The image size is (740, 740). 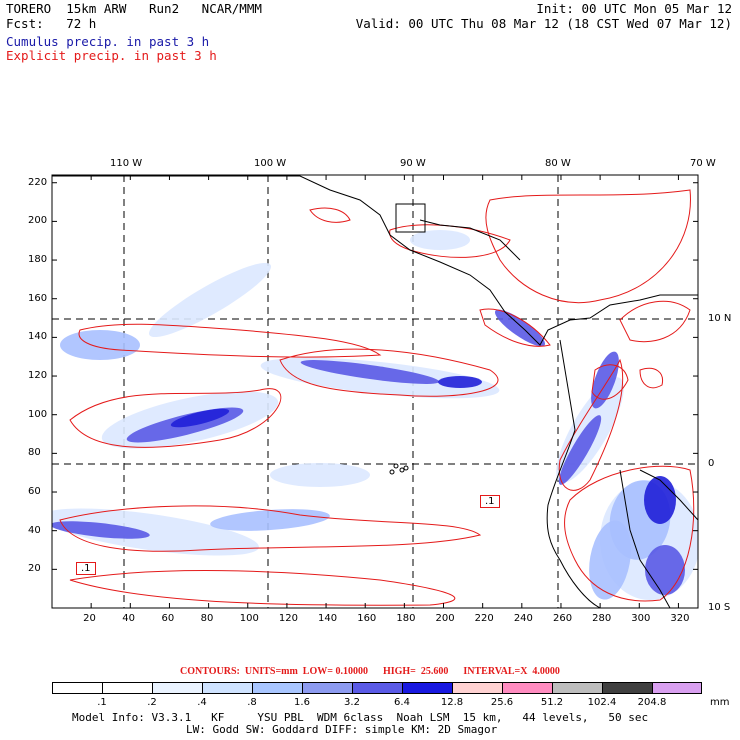 What do you see at coordinates (445, 618) in the screenshot?
I see `x-tick-label: 200` at bounding box center [445, 618].